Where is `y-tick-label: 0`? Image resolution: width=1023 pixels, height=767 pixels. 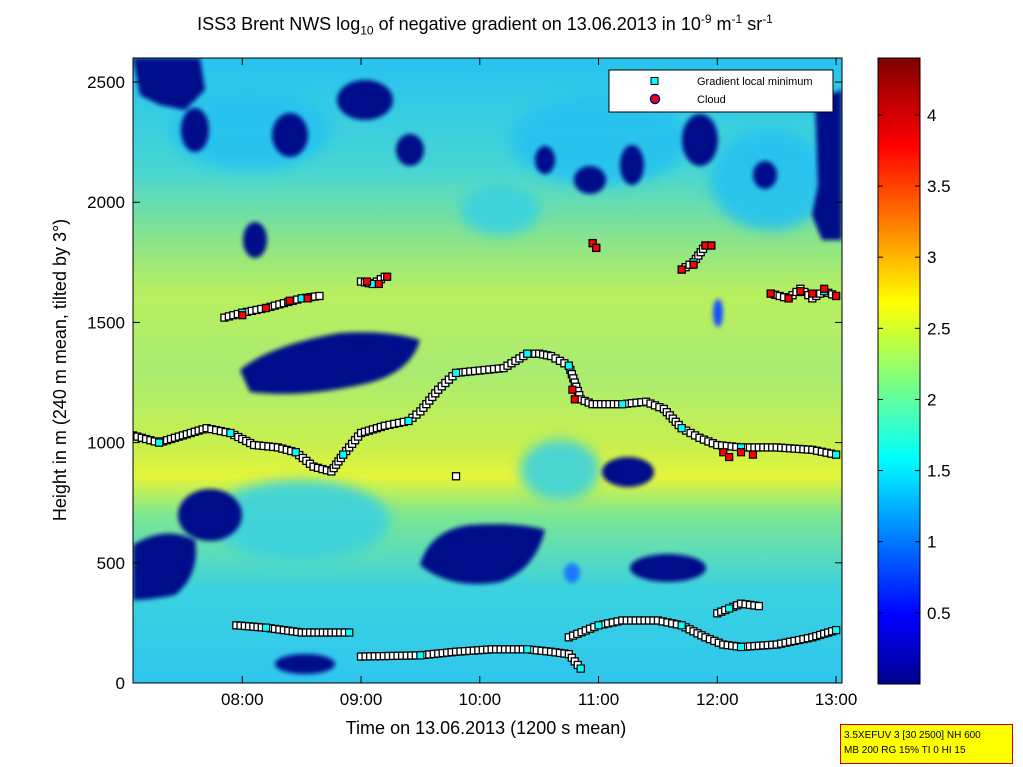
y-tick-label: 0 is located at coordinates (120, 683).